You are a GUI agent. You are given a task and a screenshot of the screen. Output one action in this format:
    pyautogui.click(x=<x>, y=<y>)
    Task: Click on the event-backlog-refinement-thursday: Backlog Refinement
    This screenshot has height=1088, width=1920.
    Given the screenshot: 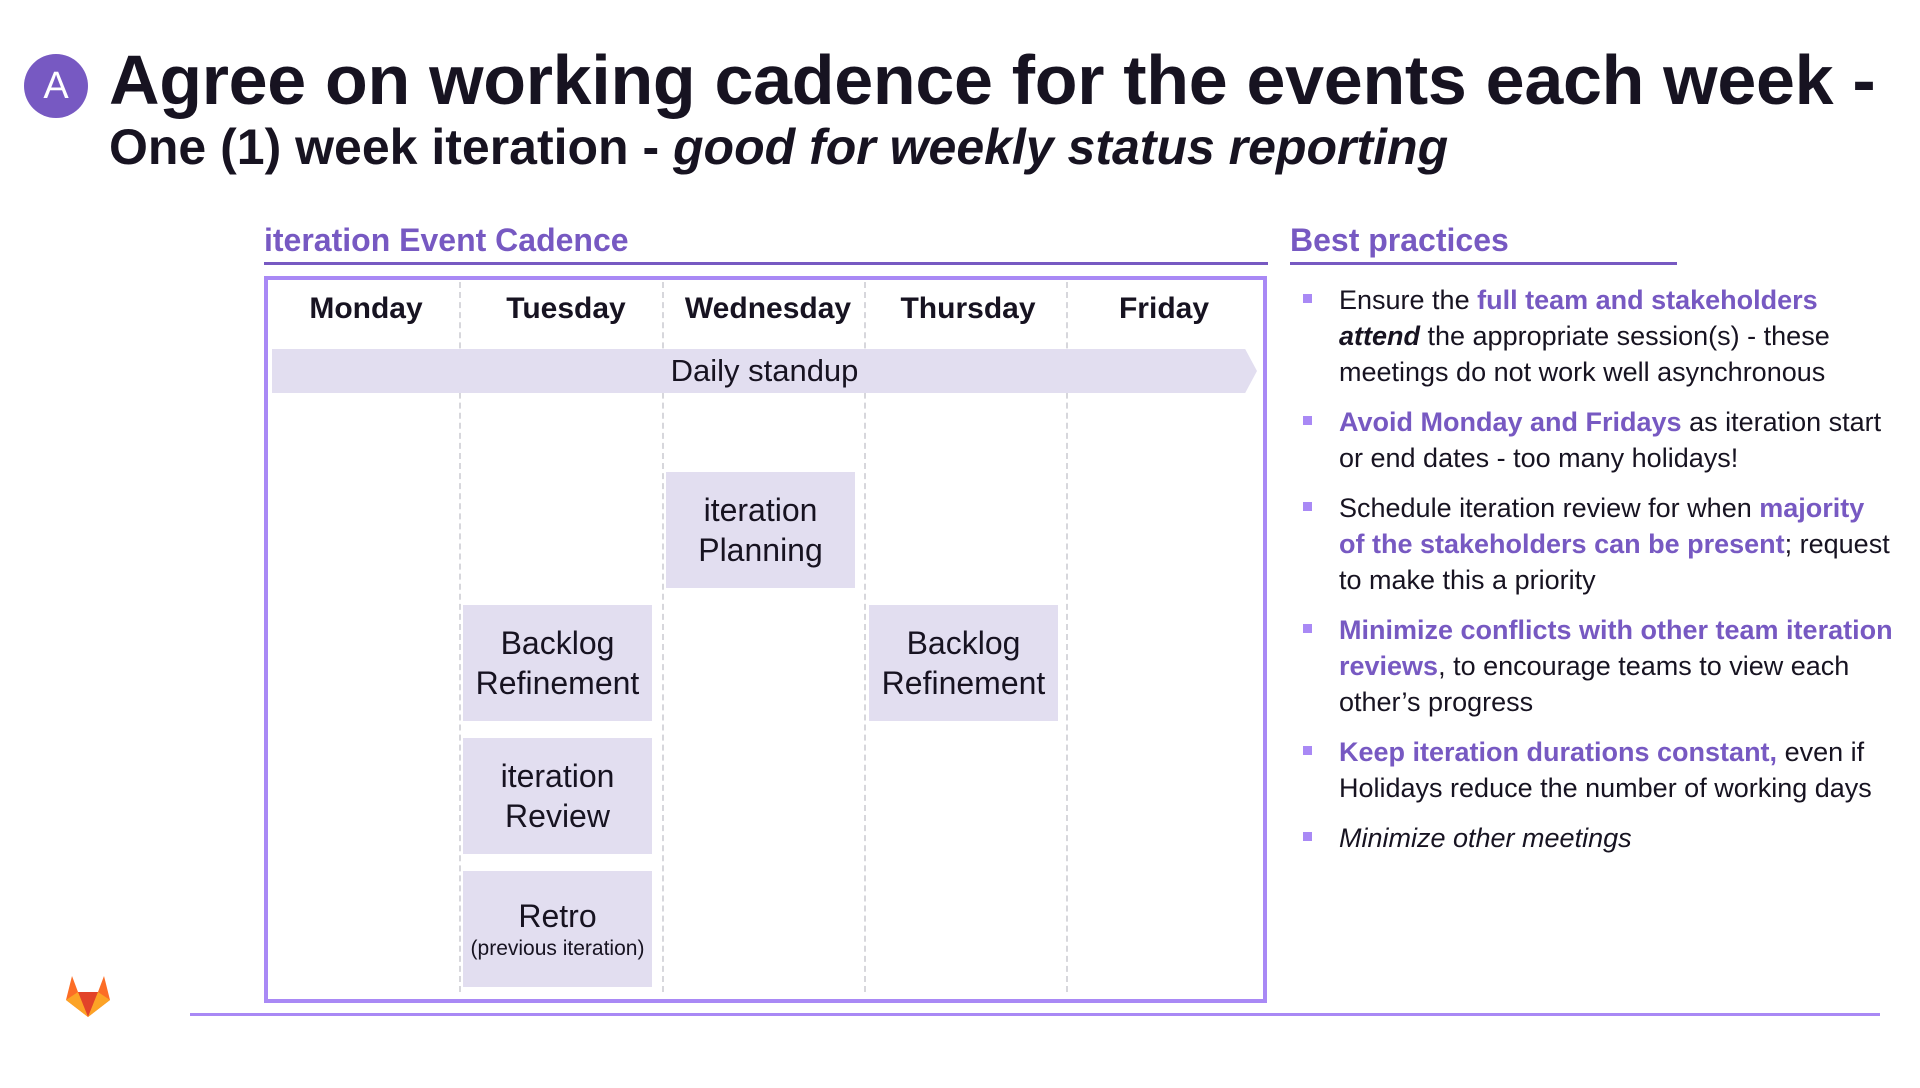 What is the action you would take?
    pyautogui.click(x=963, y=663)
    